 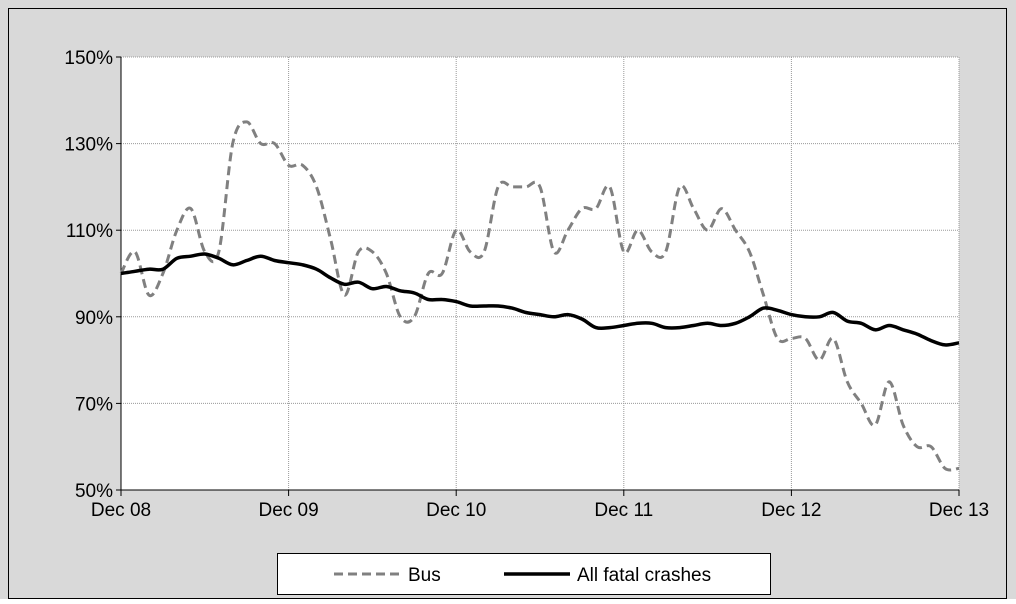 What do you see at coordinates (424, 575) in the screenshot?
I see `legend-label-bus: Bus` at bounding box center [424, 575].